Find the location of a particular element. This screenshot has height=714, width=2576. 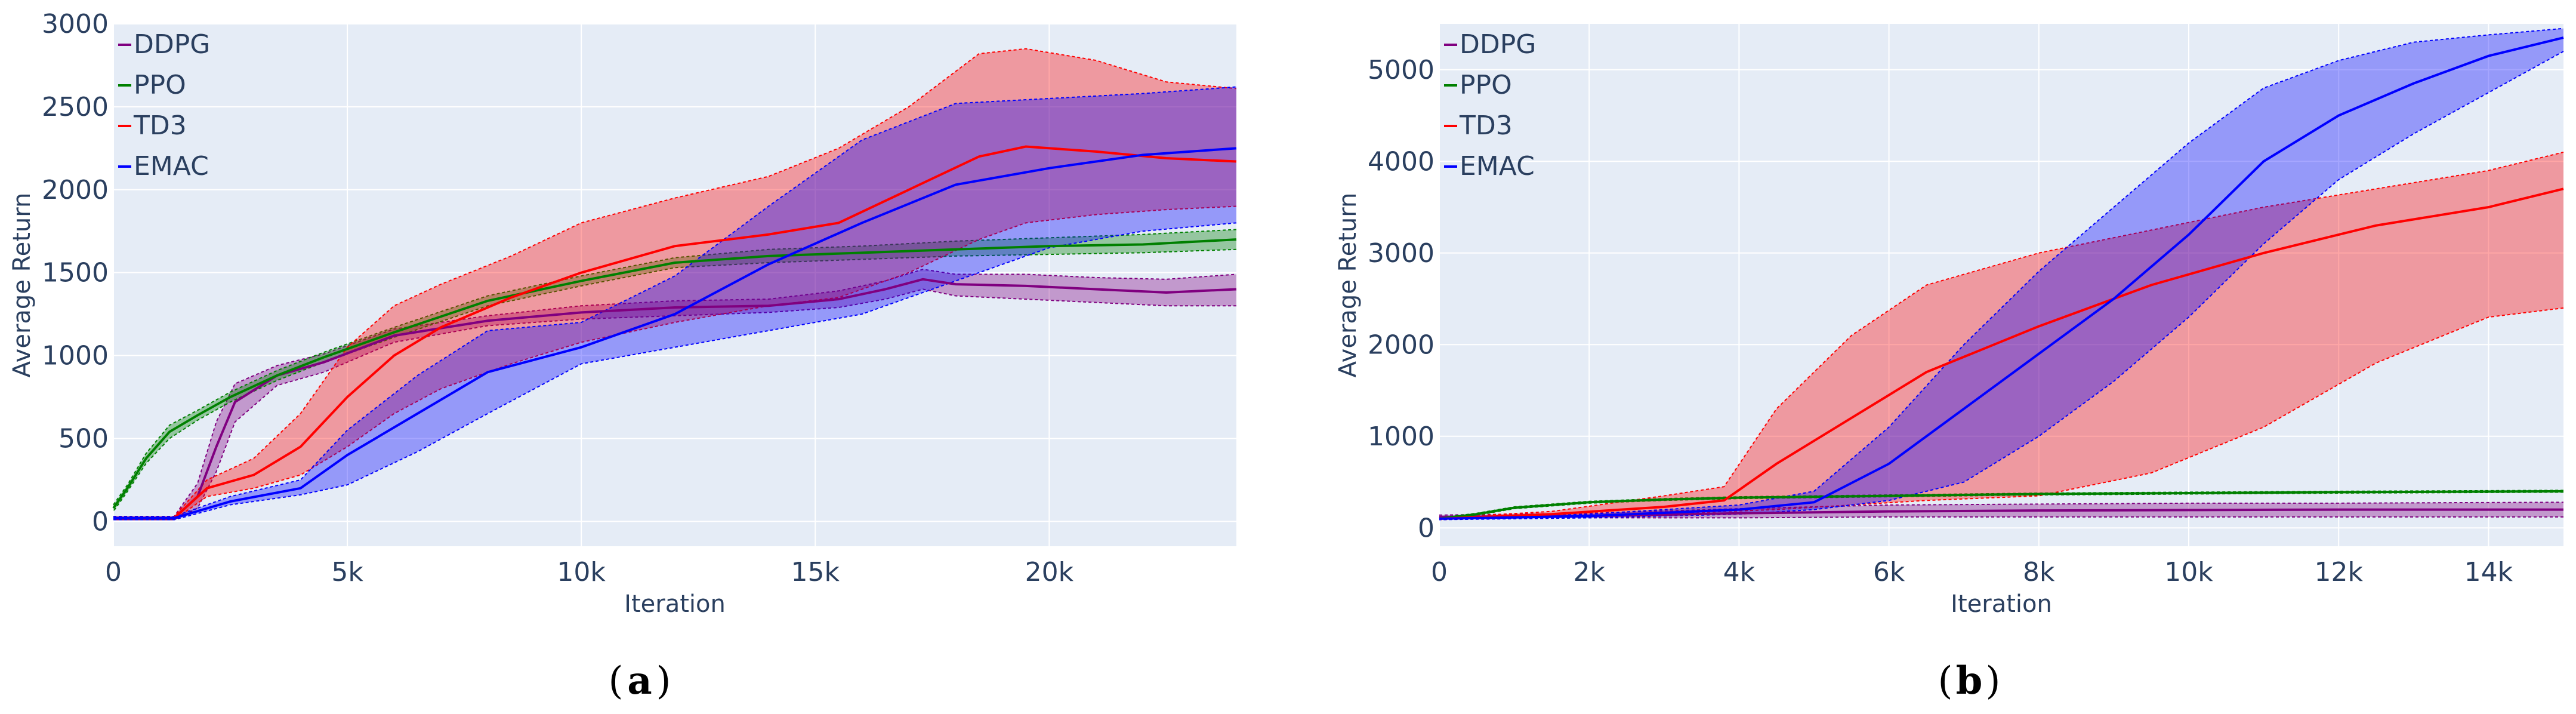

x-axis-label-b: Iteration is located at coordinates (2002, 604).